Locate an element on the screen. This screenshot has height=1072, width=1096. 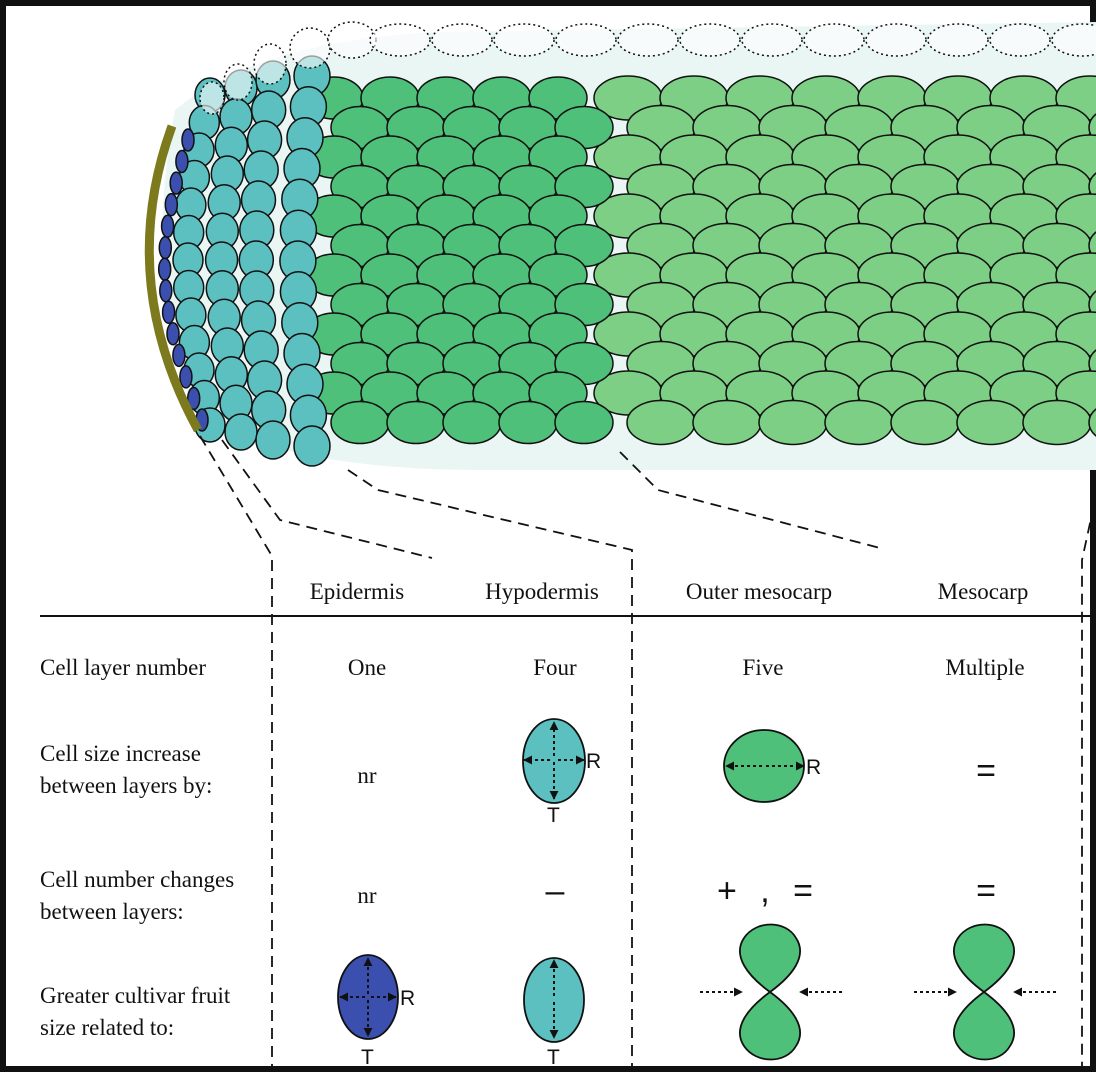
leader-epidermis-right is located at coordinates (327, 499).